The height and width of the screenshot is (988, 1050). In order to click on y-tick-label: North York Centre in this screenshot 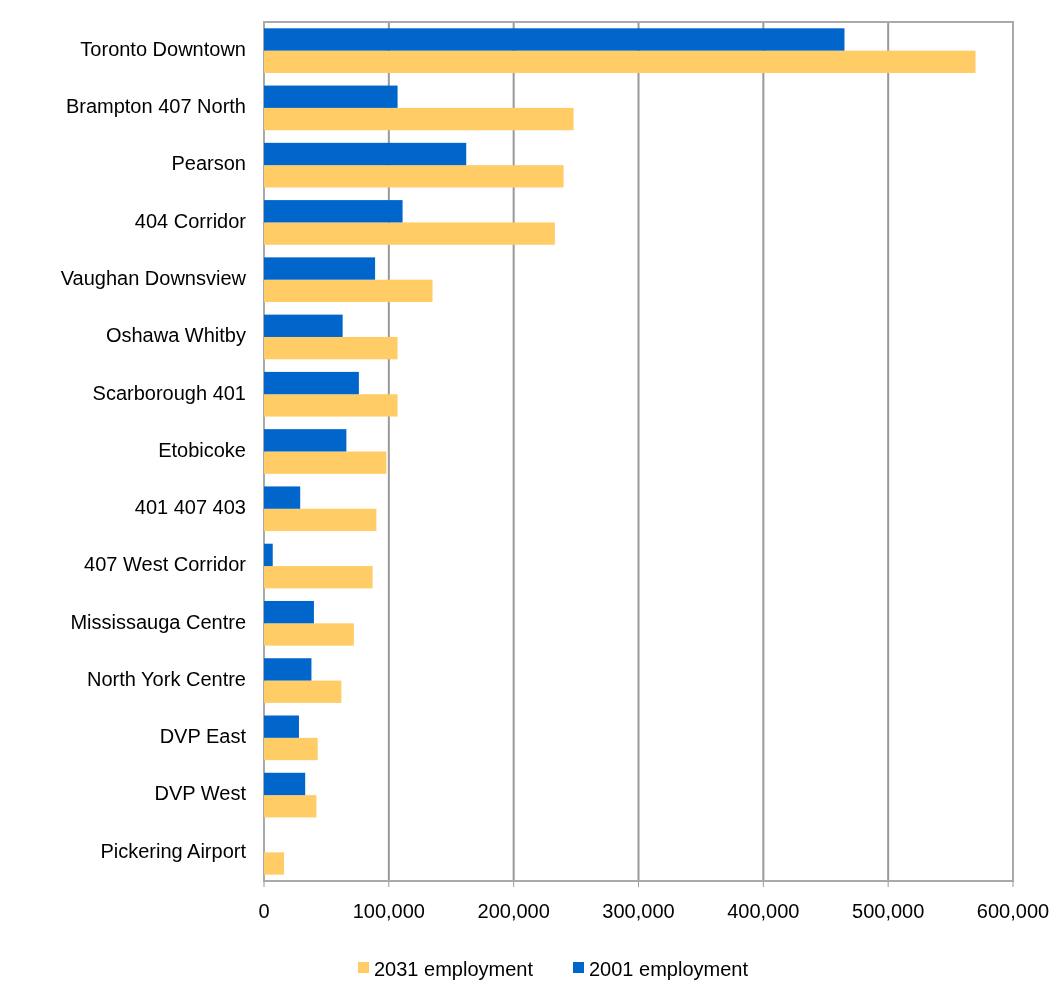, I will do `click(166, 678)`.